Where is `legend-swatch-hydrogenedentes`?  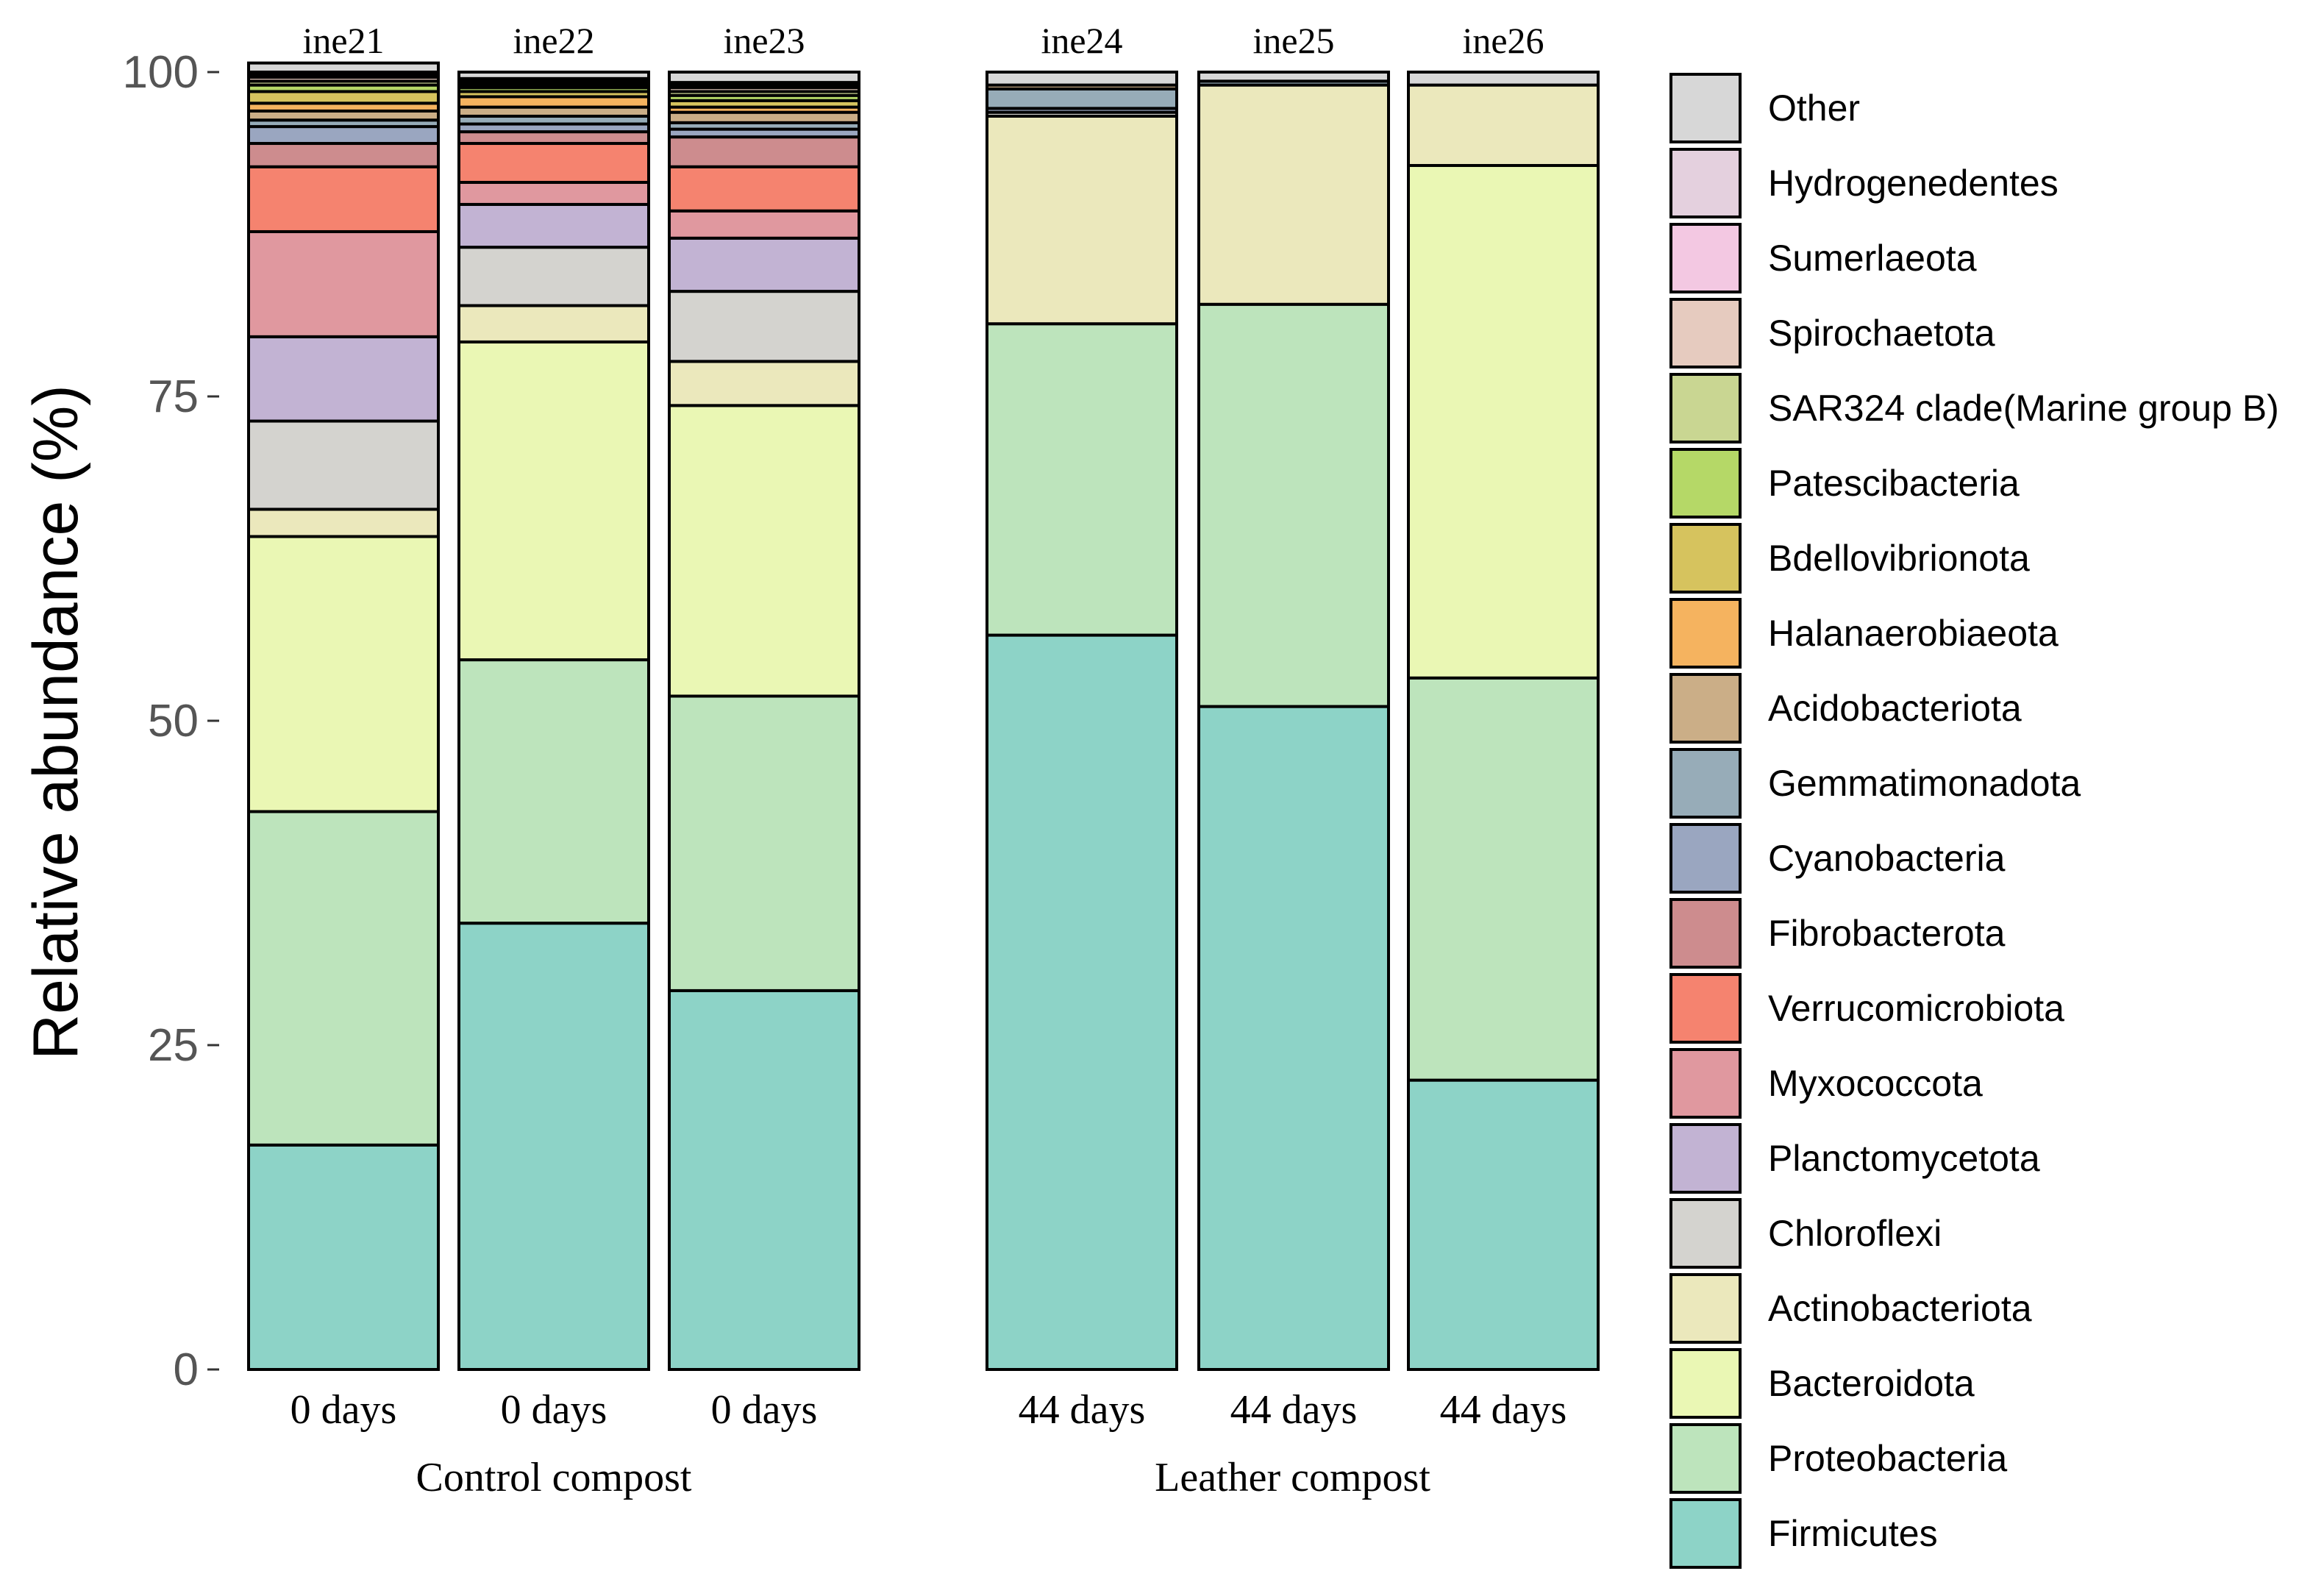 legend-swatch-hydrogenedentes is located at coordinates (1705, 183).